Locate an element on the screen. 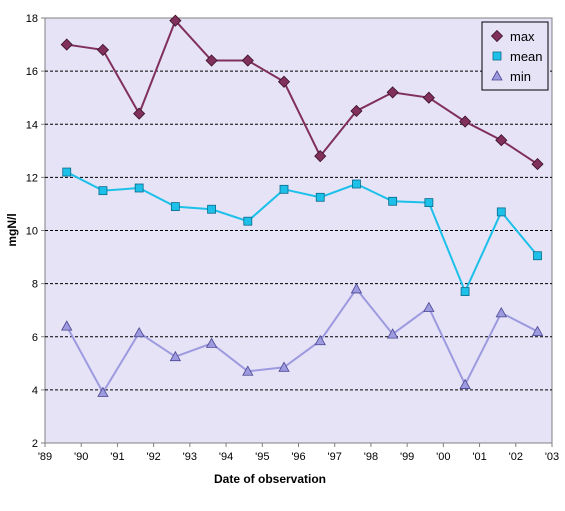 The height and width of the screenshot is (511, 565). x-tick-label: '89 is located at coordinates (45, 457).